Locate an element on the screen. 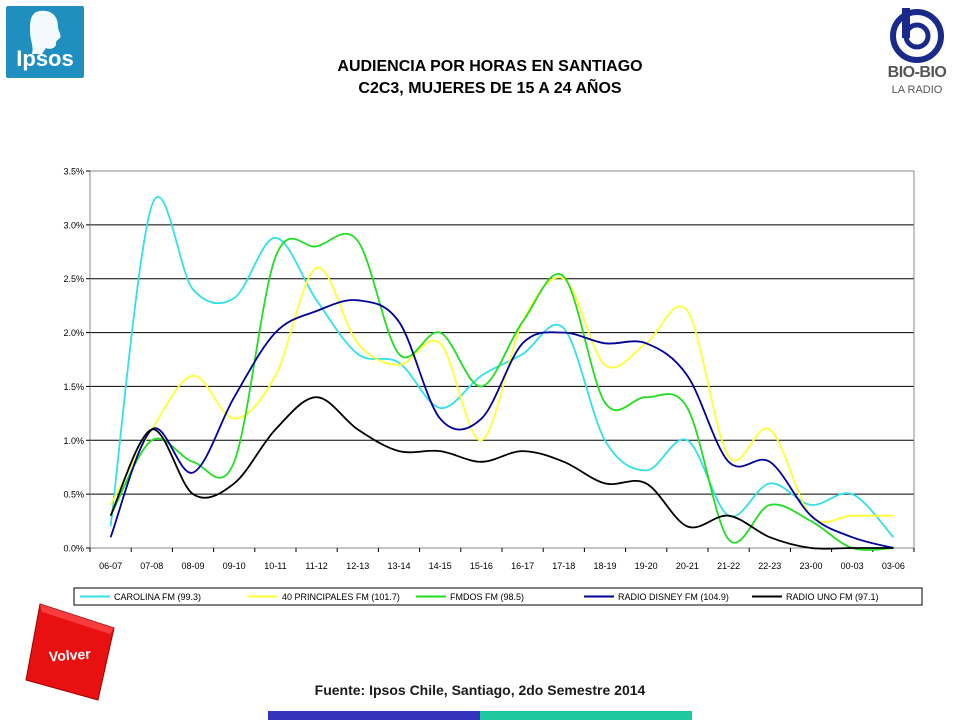  x-tick-label: 18-19 is located at coordinates (604, 566).